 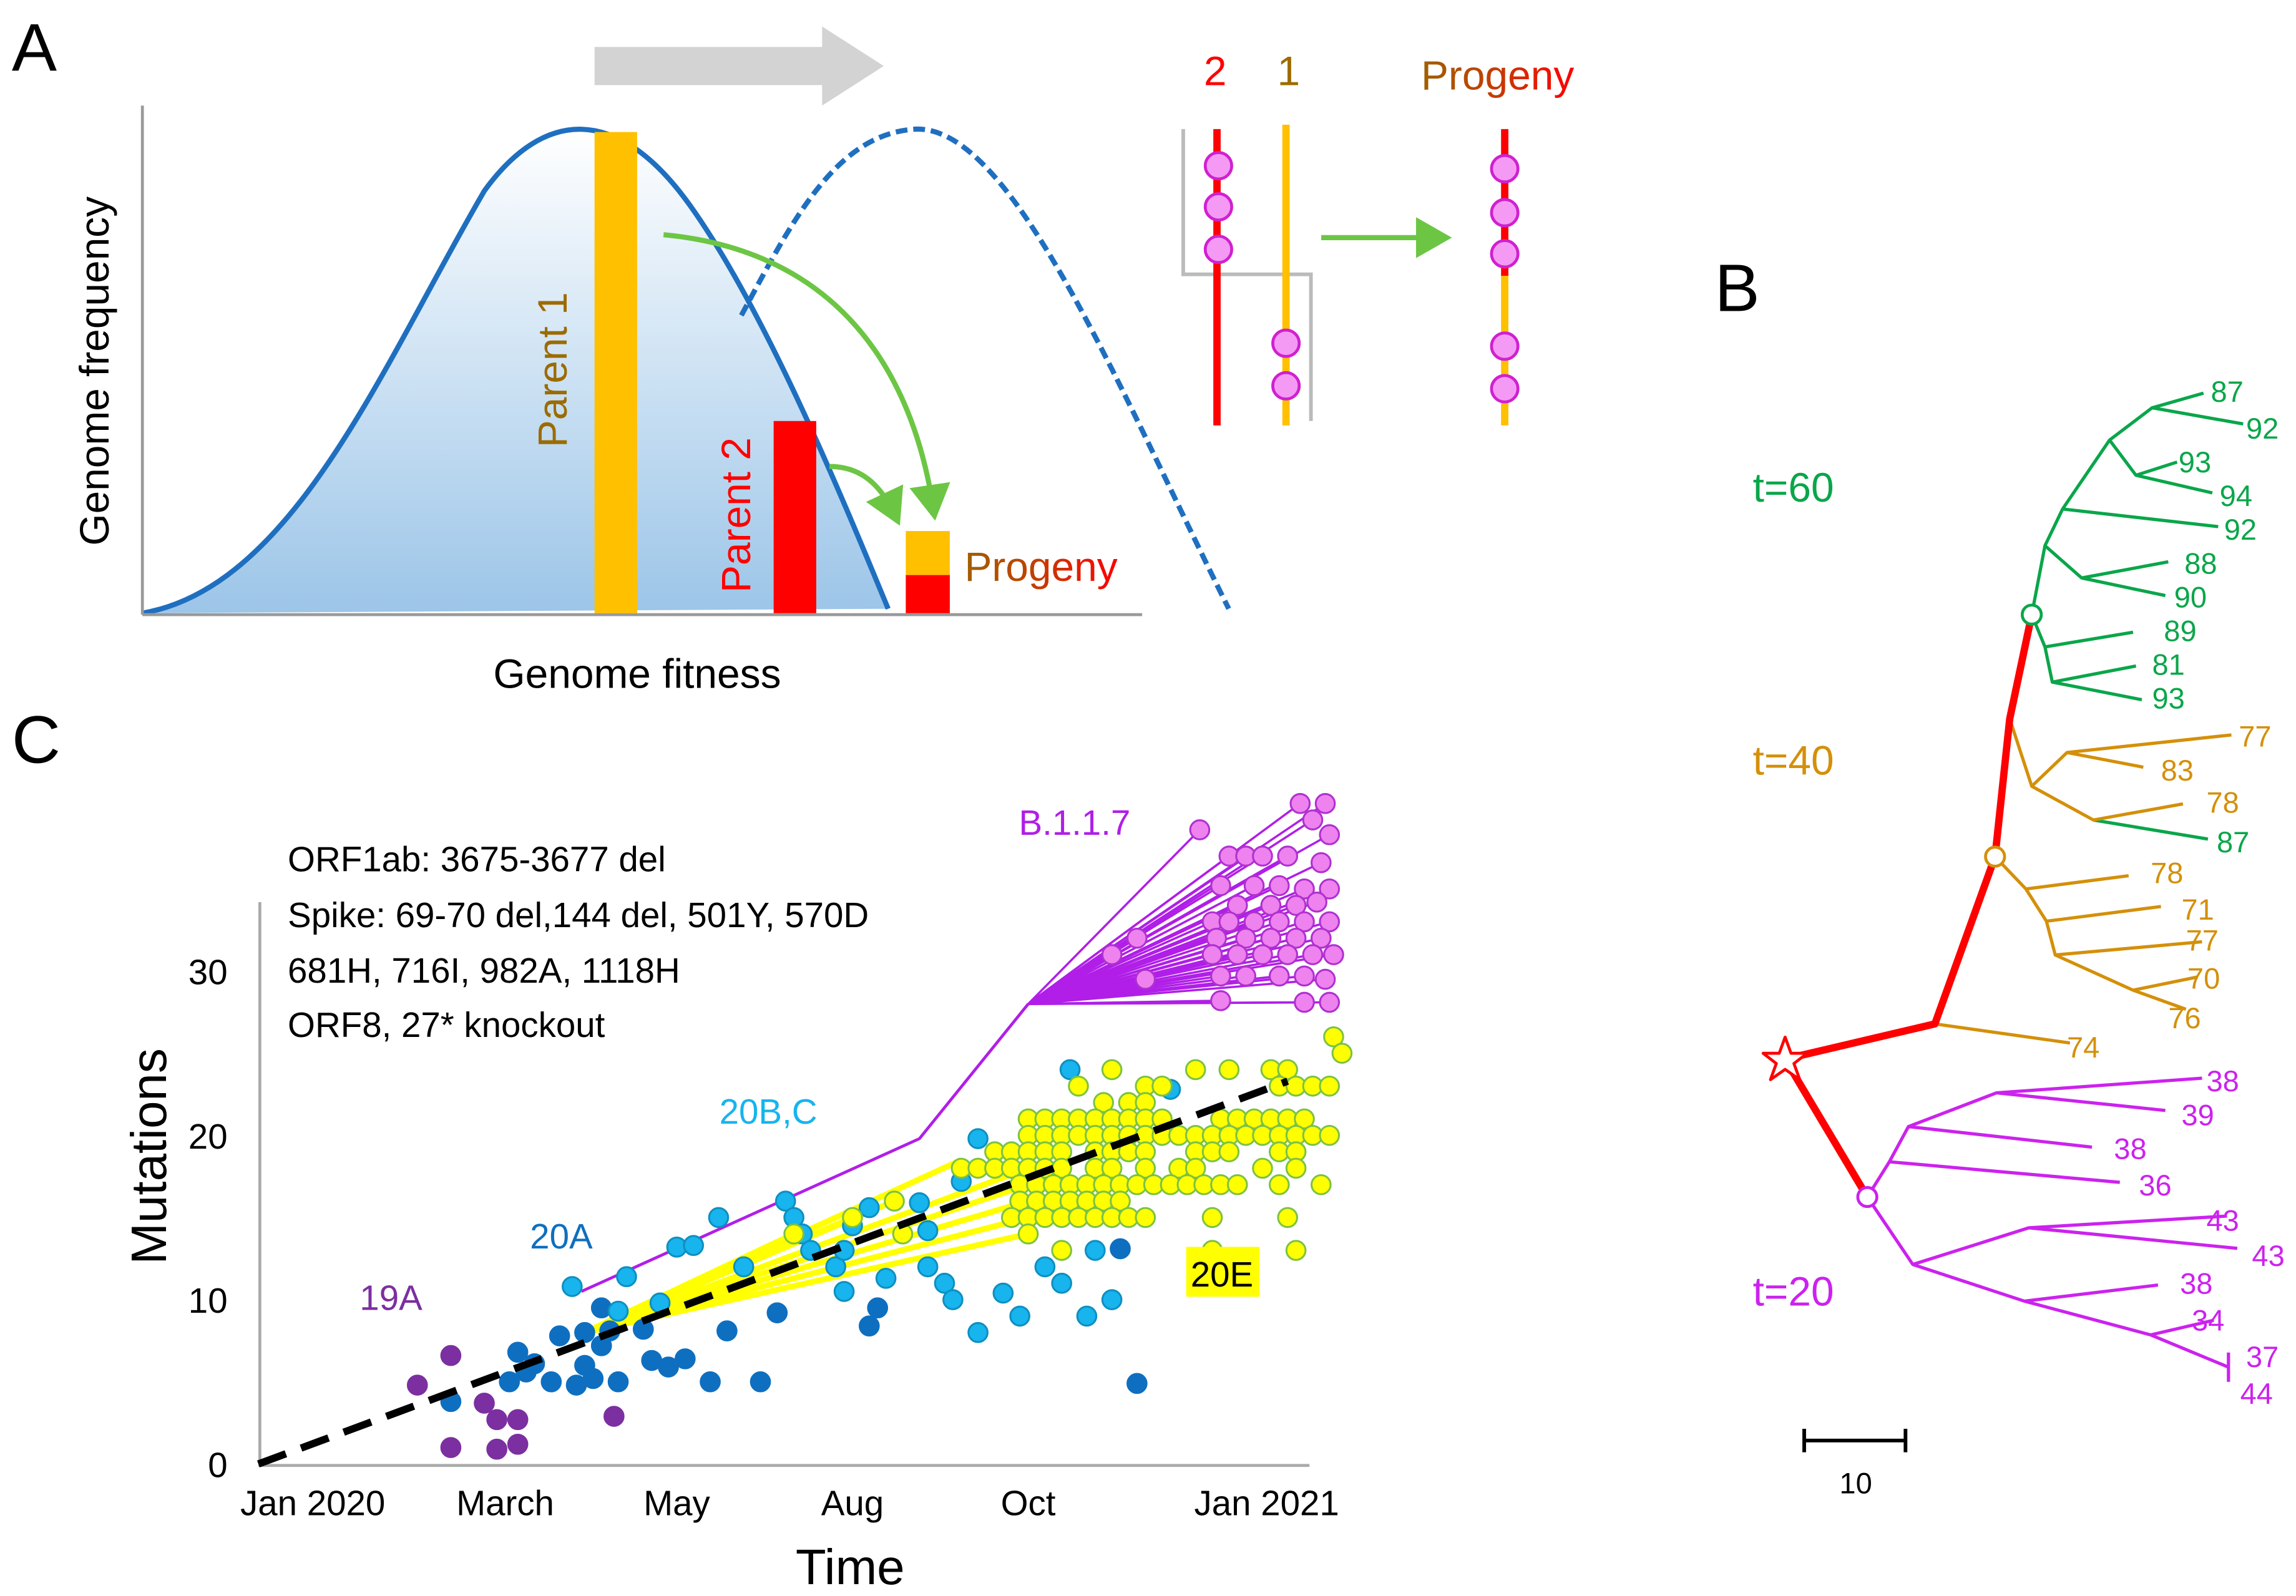 I want to click on x-axis-label-c: Time, so click(x=850, y=1567).